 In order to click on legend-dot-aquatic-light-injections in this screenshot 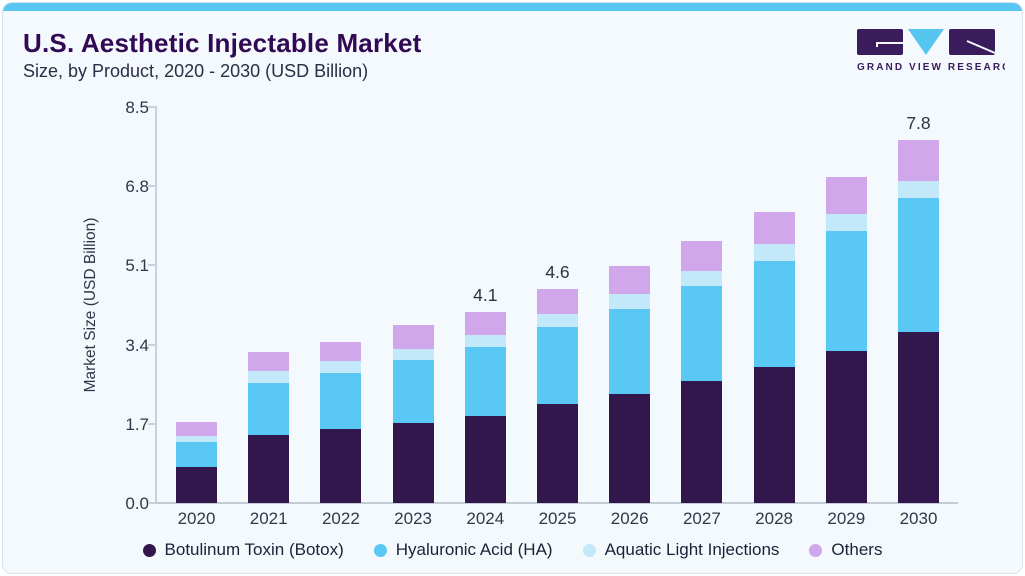, I will do `click(589, 550)`.